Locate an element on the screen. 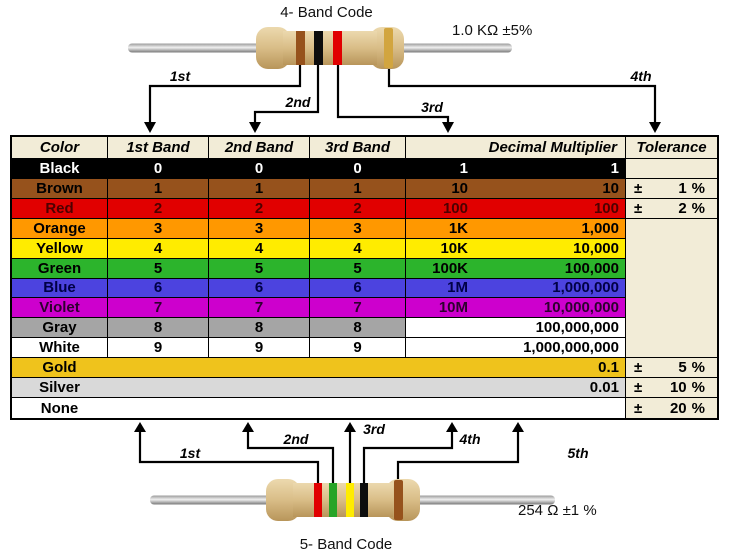  band2-value: 0 is located at coordinates (258, 169).